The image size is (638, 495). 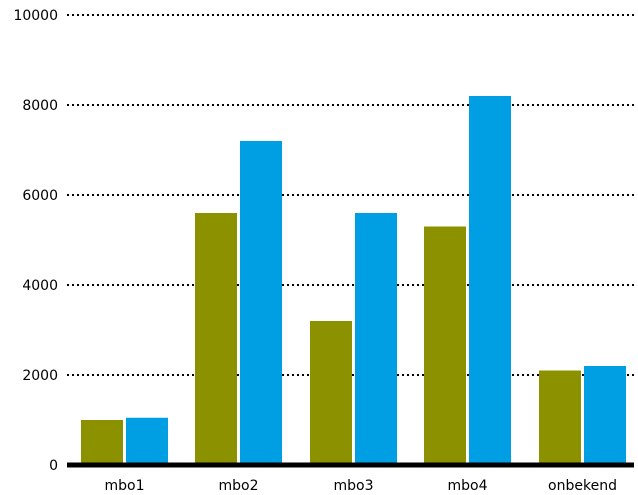 I want to click on y-tick-label-2000: 2000, so click(x=40, y=376).